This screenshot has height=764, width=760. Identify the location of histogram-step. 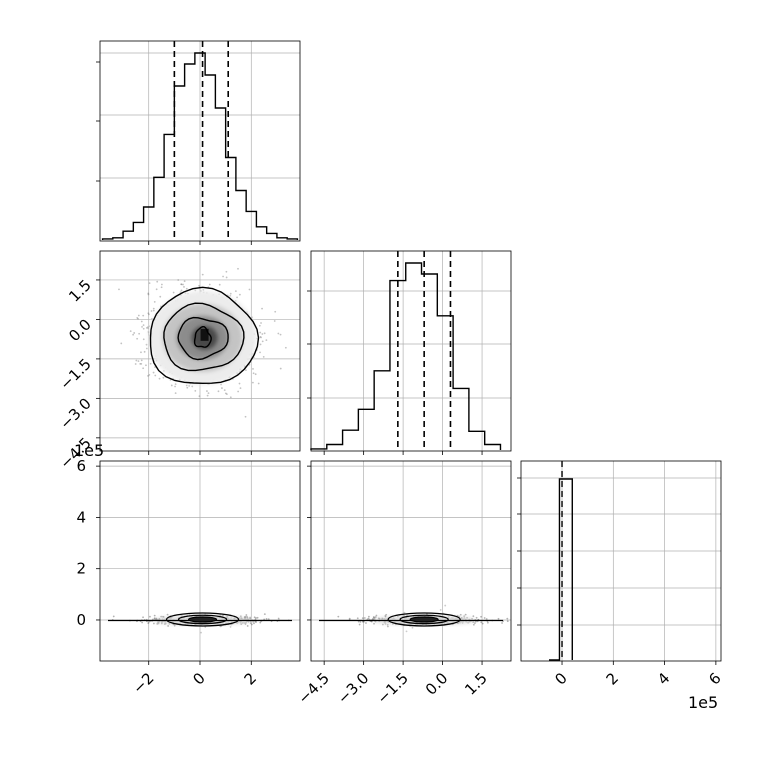
(561, 569).